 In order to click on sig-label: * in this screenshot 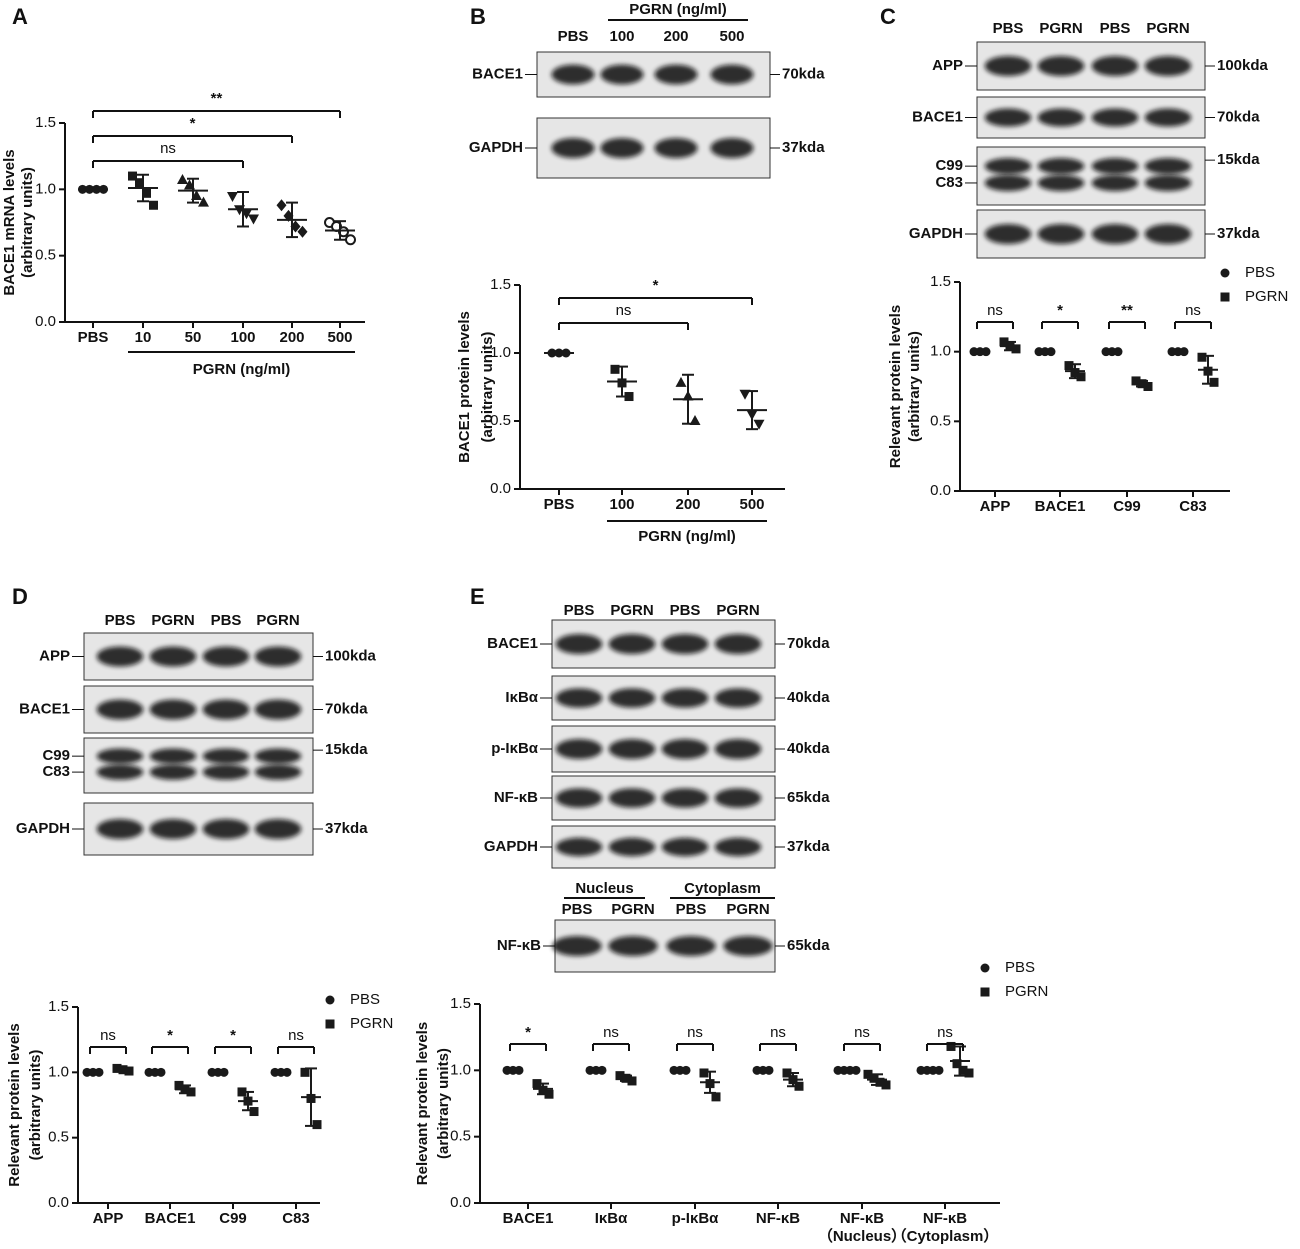, I will do `click(656, 285)`.